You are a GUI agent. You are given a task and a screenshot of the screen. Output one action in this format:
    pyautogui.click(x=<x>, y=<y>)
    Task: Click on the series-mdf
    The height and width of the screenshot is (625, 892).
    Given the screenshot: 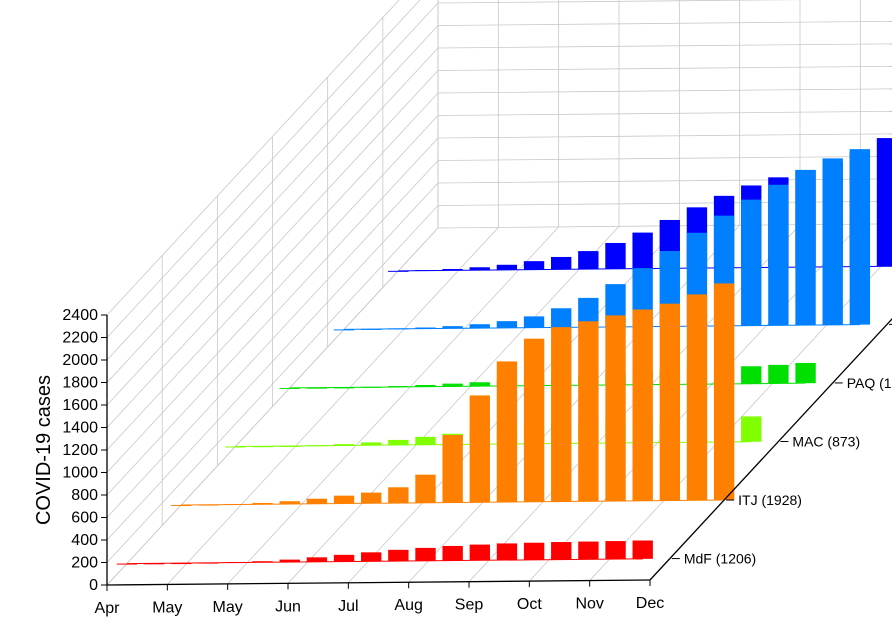 What is the action you would take?
    pyautogui.click(x=384, y=552)
    